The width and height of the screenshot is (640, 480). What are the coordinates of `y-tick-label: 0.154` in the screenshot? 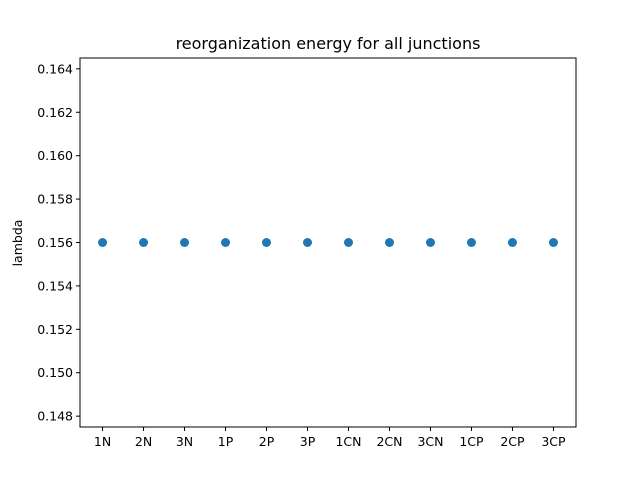 It's located at (55, 285).